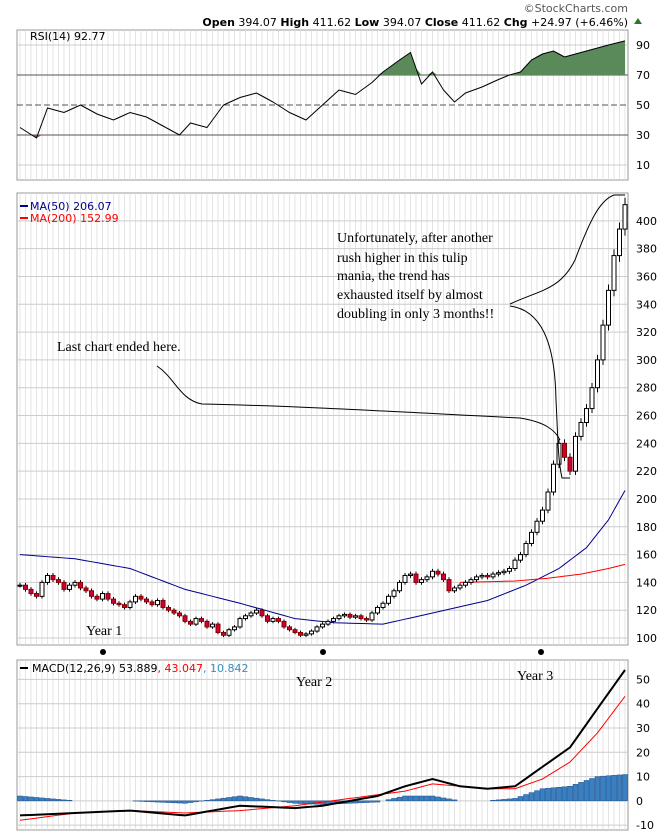  I want to click on y-tick-label: 90, so click(643, 45).